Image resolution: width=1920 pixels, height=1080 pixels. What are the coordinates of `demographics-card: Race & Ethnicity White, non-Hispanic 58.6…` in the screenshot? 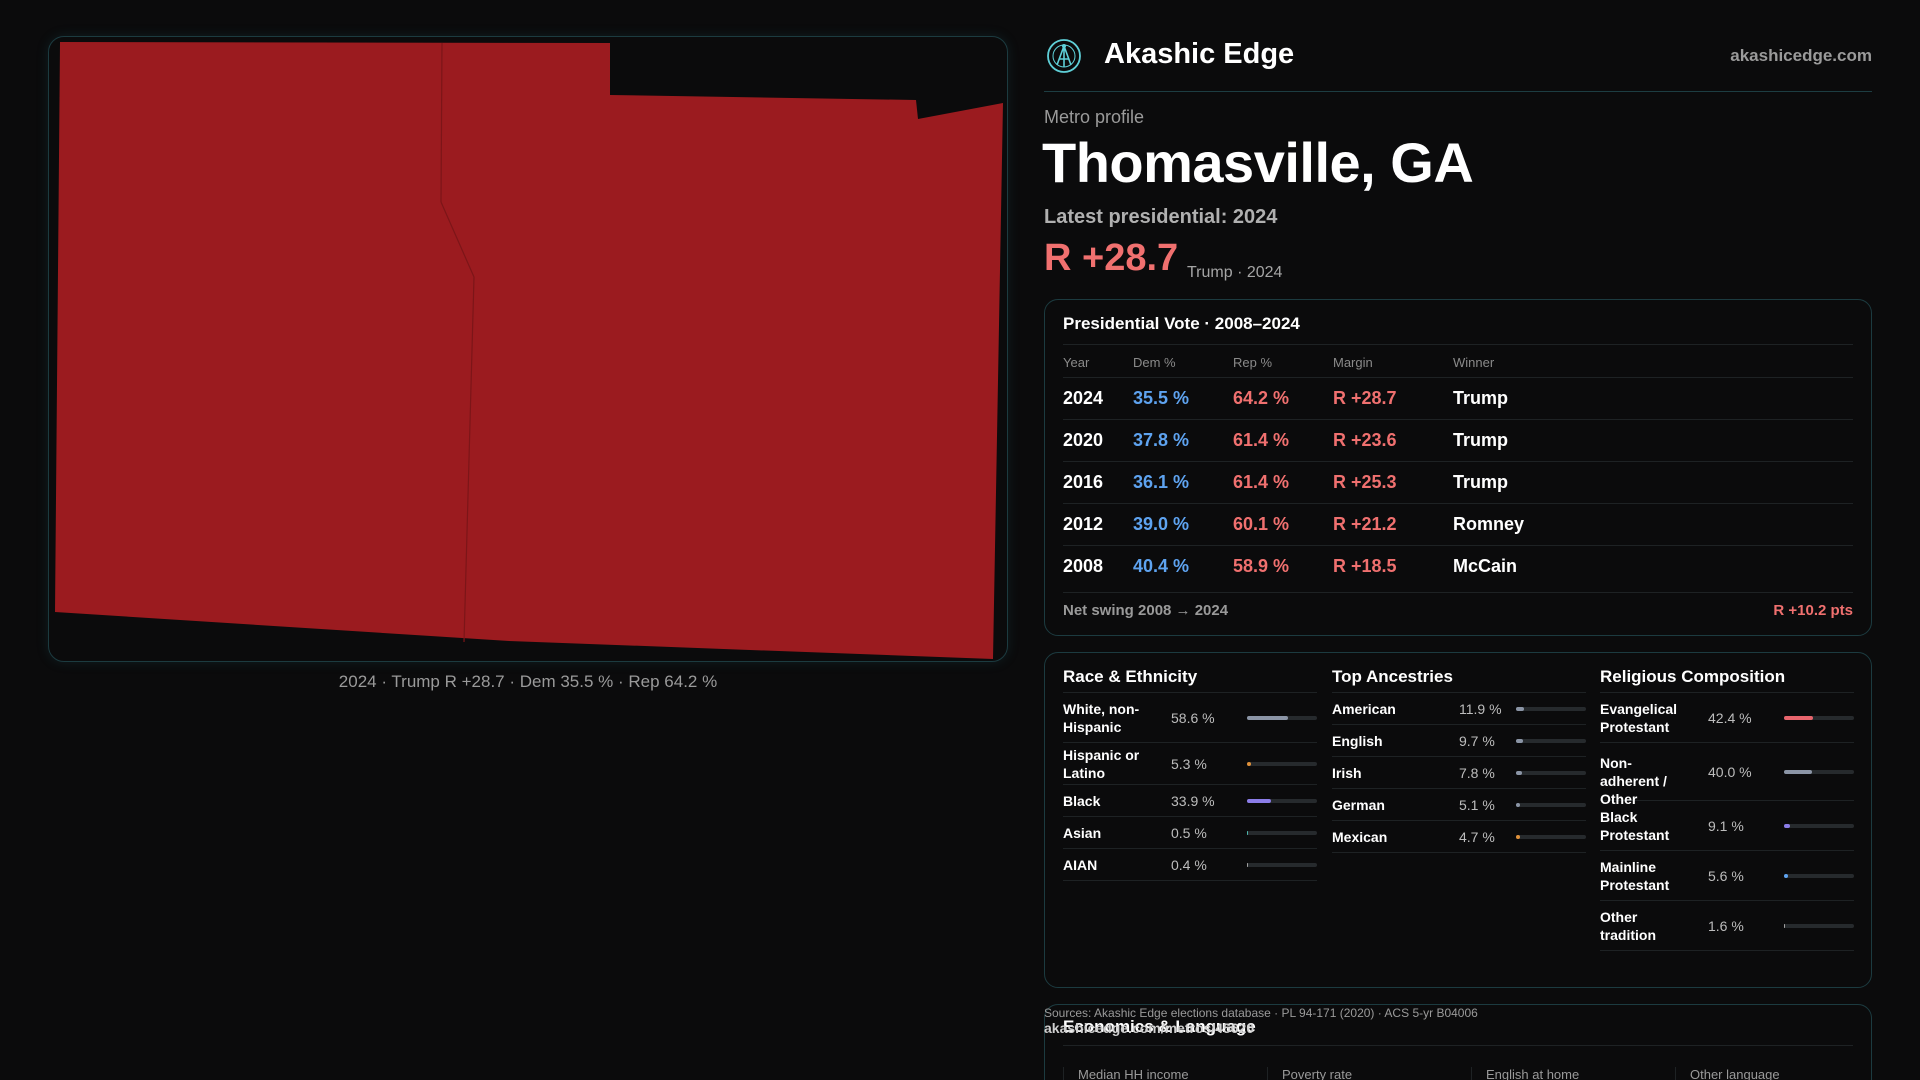 It's located at (1458, 820).